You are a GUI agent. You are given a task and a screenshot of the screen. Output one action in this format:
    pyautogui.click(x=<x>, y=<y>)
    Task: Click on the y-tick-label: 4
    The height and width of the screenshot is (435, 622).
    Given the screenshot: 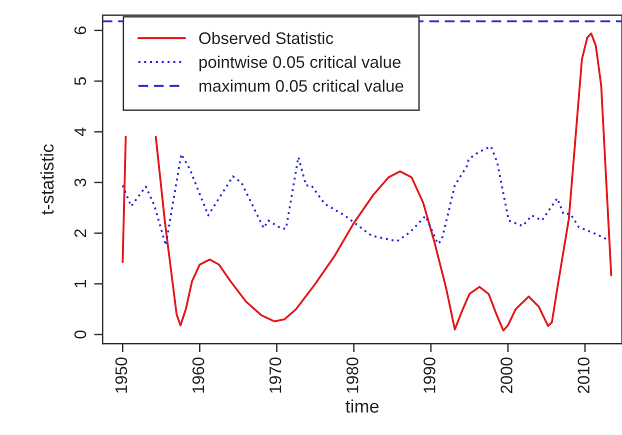 What is the action you would take?
    pyautogui.click(x=80, y=132)
    